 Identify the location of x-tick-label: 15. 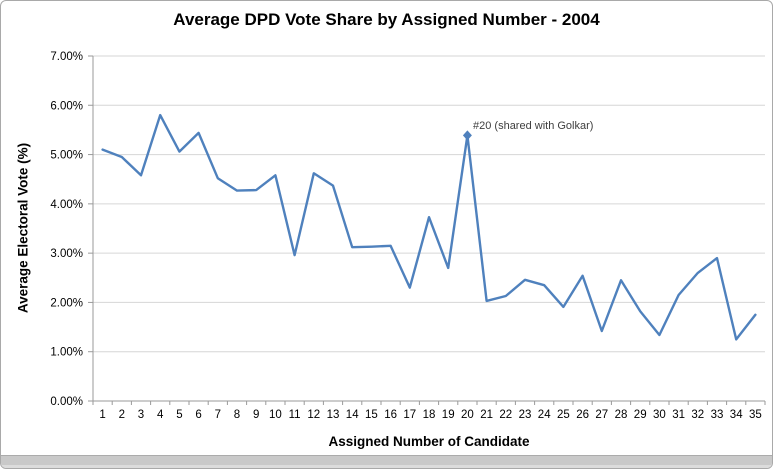
(371, 415).